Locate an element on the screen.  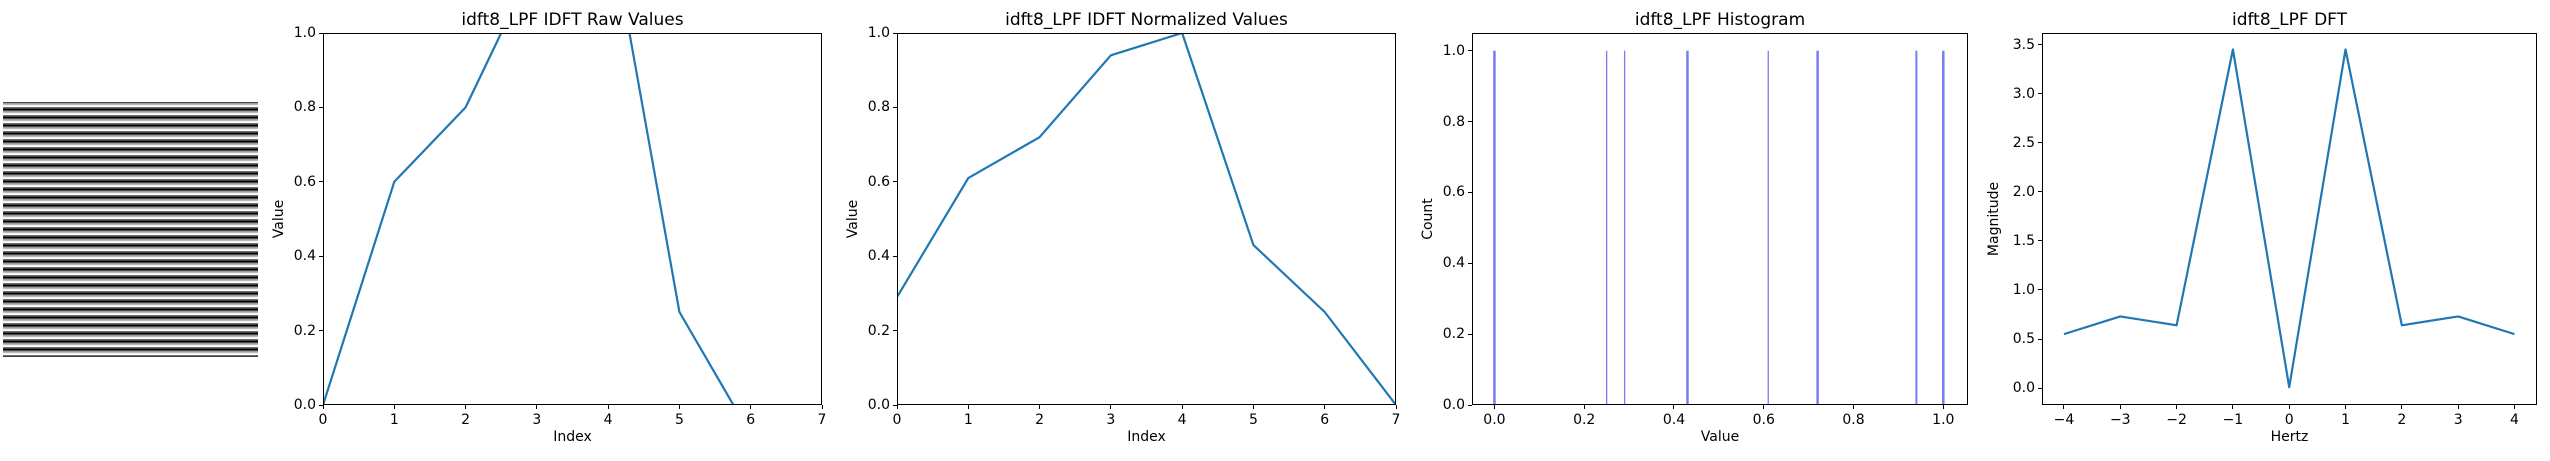
tick-label: 2.5 is located at coordinates (2023, 142).